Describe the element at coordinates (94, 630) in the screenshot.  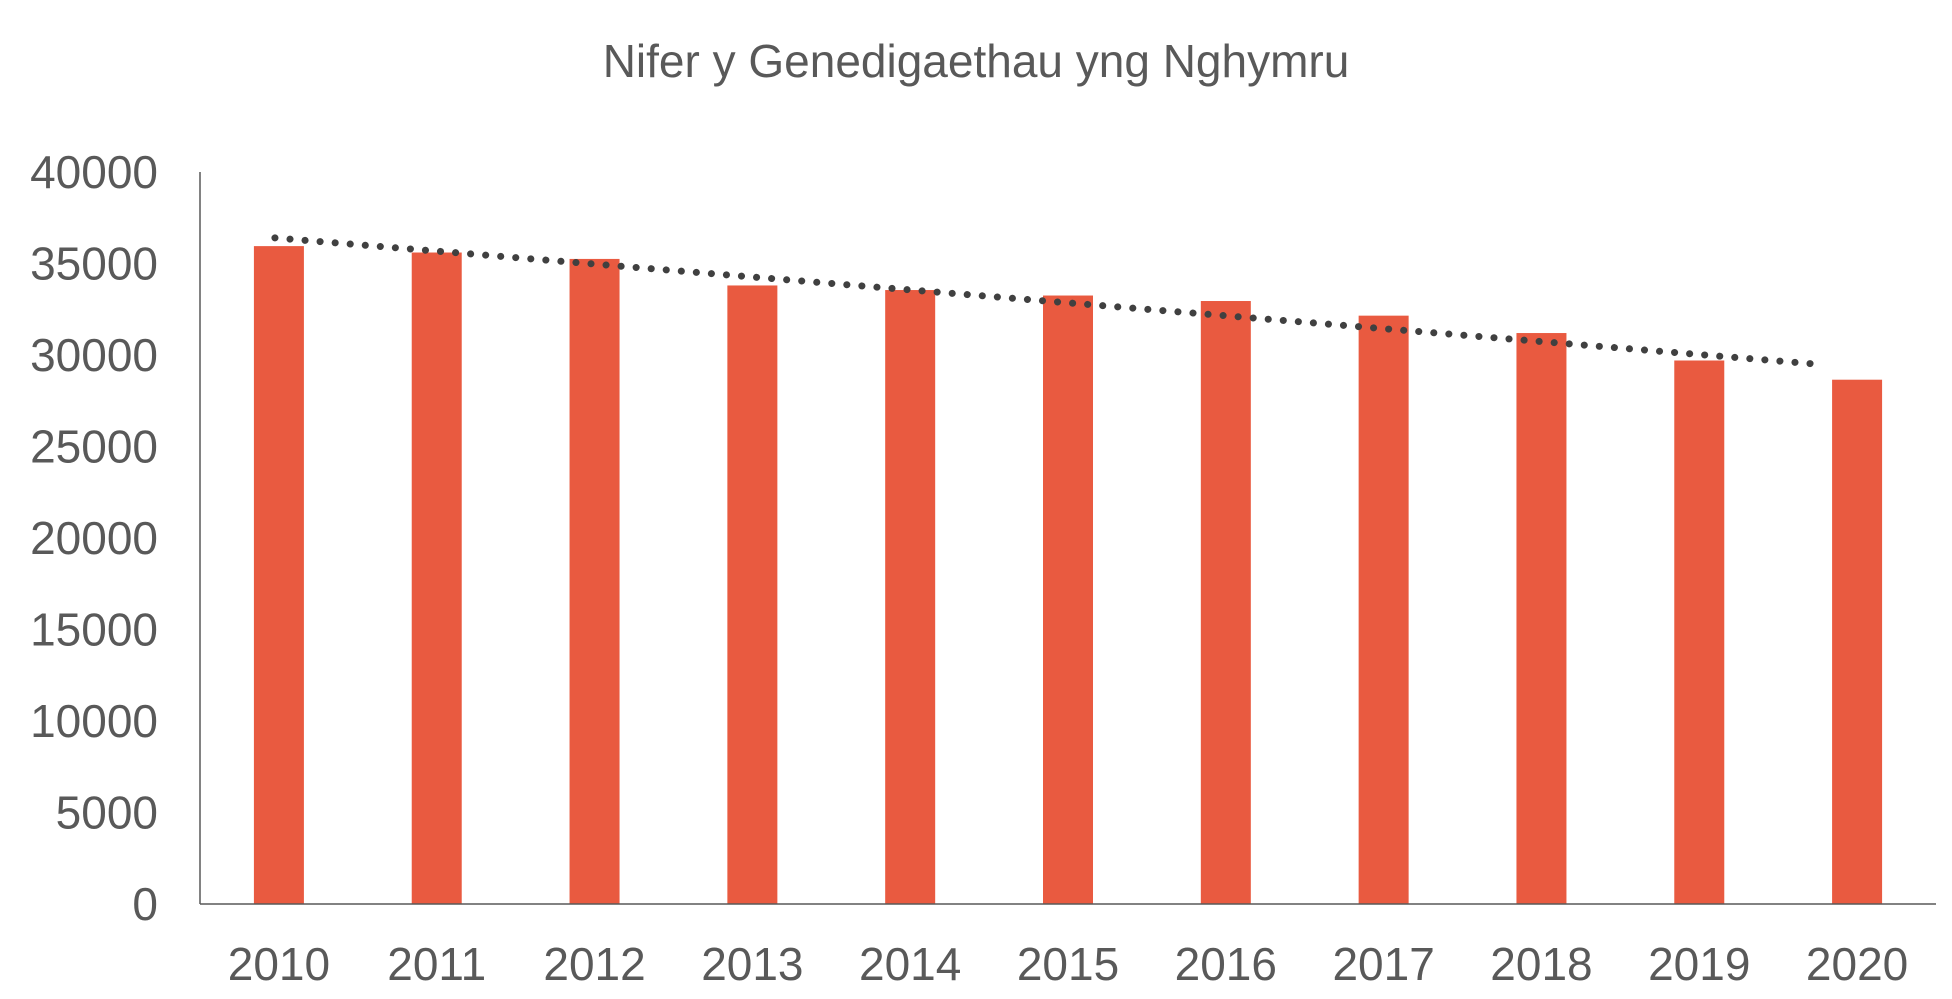
I see `y-tick-label: 15000` at that location.